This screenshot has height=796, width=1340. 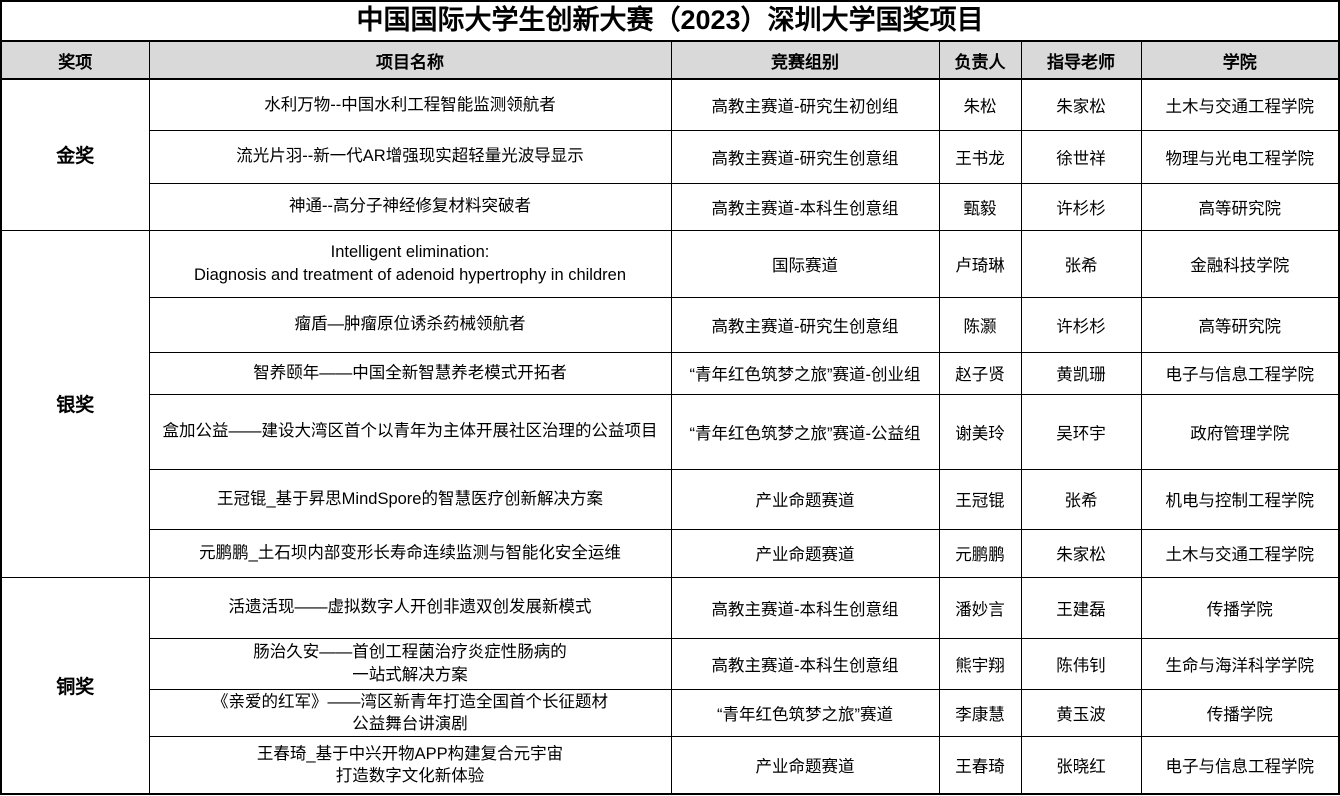 What do you see at coordinates (410, 713) in the screenshot?
I see `project-cell: 《亲爱的红军》——湾区新青年打造全国首个长征题材 公益舞台讲演剧` at bounding box center [410, 713].